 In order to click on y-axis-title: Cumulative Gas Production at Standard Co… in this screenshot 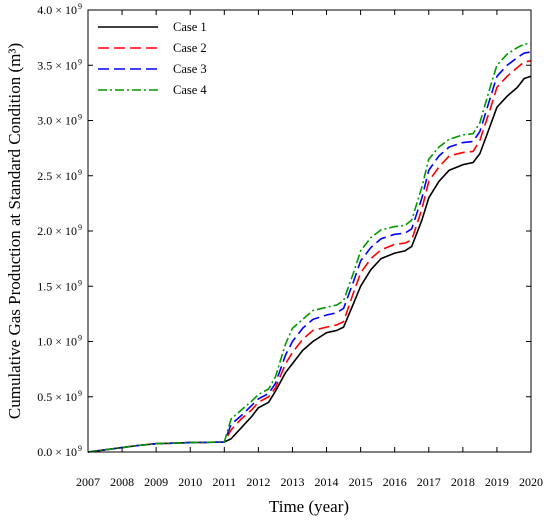, I will do `click(14, 231)`.